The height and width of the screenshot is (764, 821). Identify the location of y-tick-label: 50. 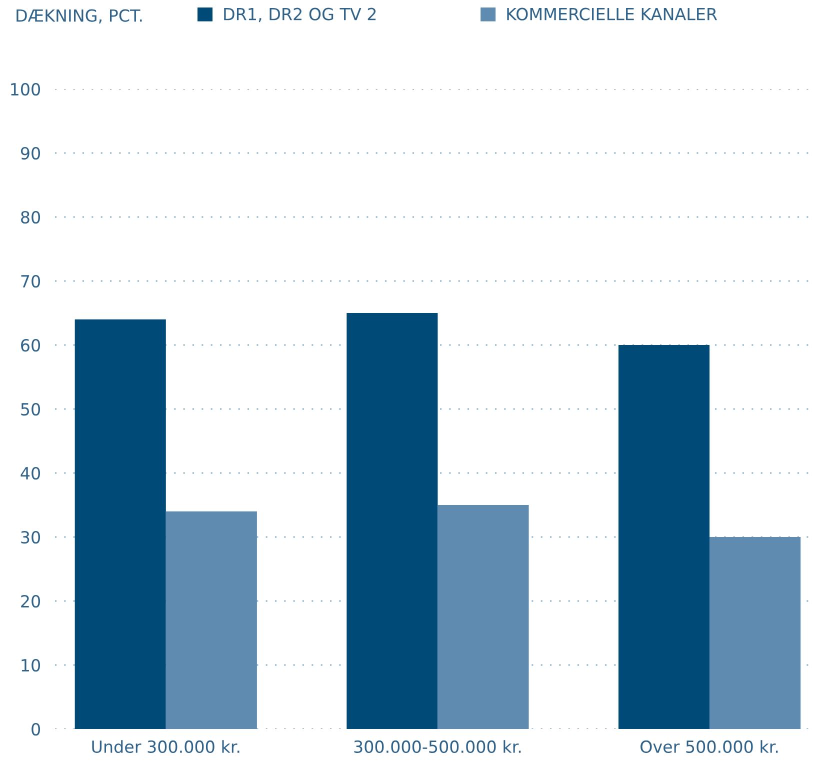
(30, 409).